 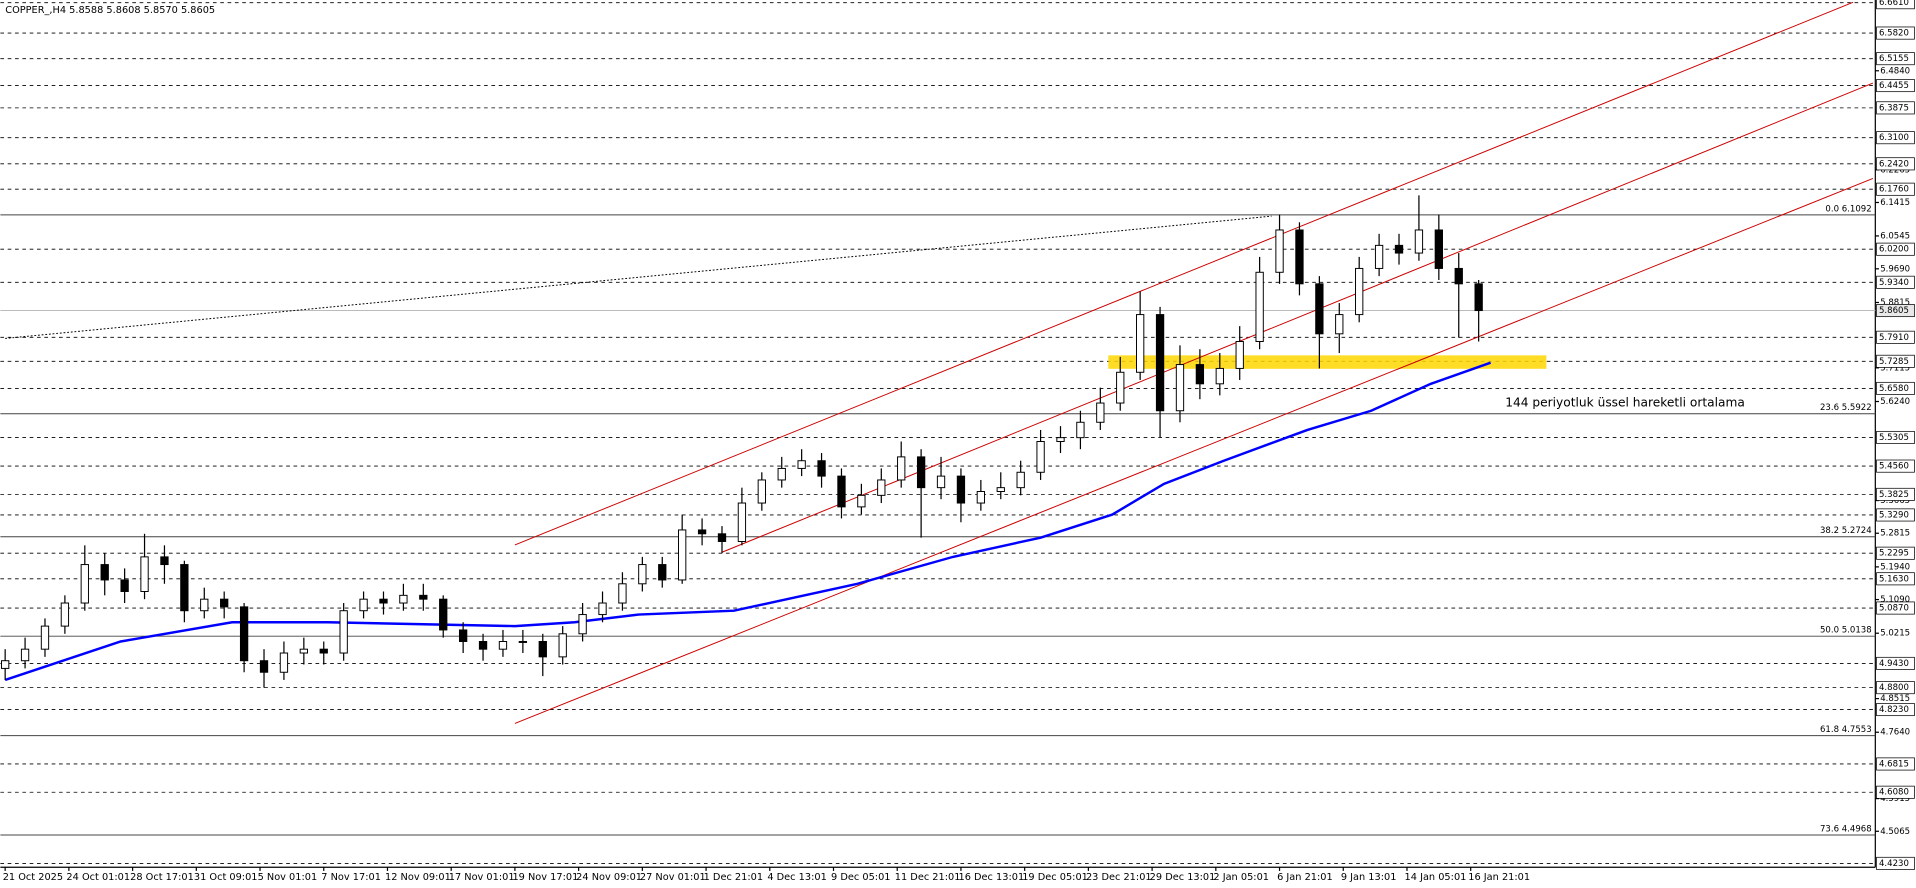 I want to click on x-tick-label: 6 Jan 21:01, so click(x=1305, y=877).